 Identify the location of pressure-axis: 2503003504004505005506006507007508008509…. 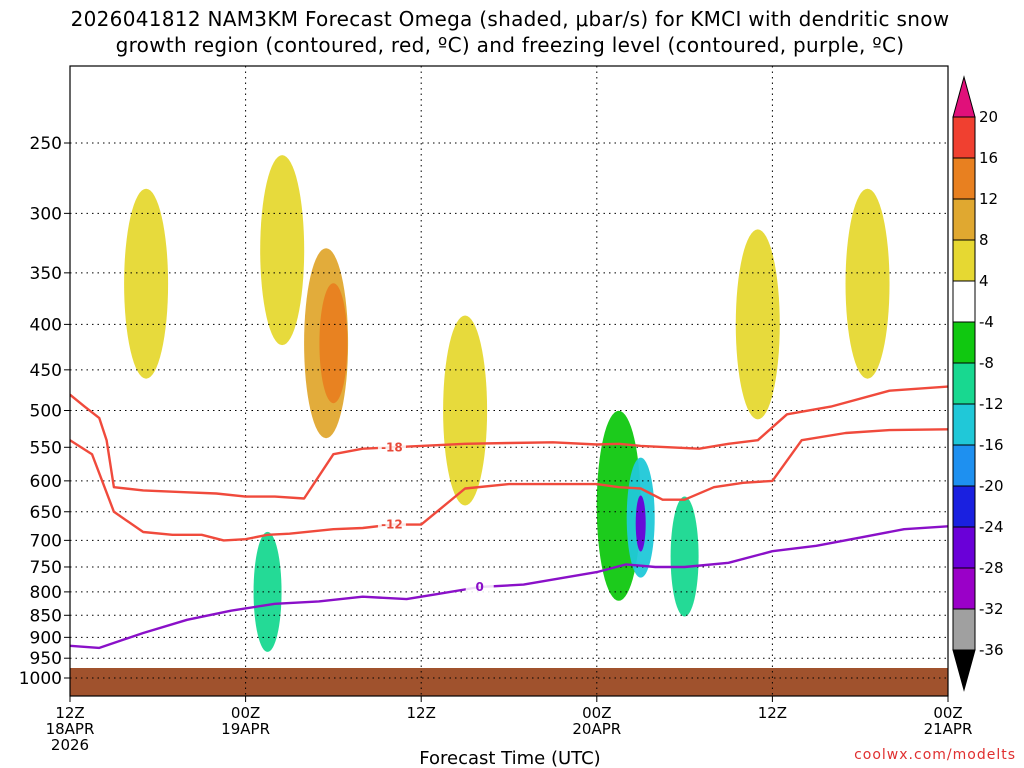
(44, 411).